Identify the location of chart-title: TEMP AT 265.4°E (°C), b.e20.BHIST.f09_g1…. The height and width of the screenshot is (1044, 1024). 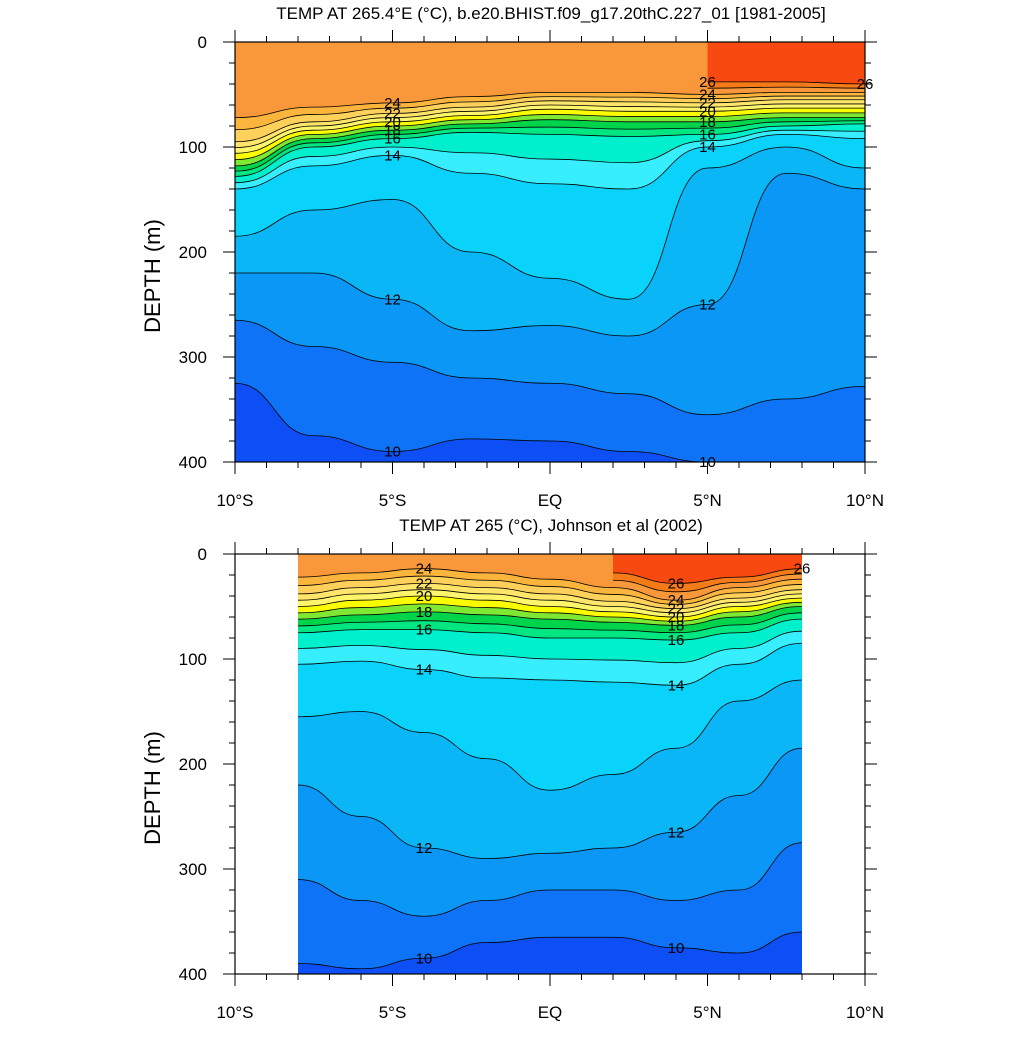
(551, 13).